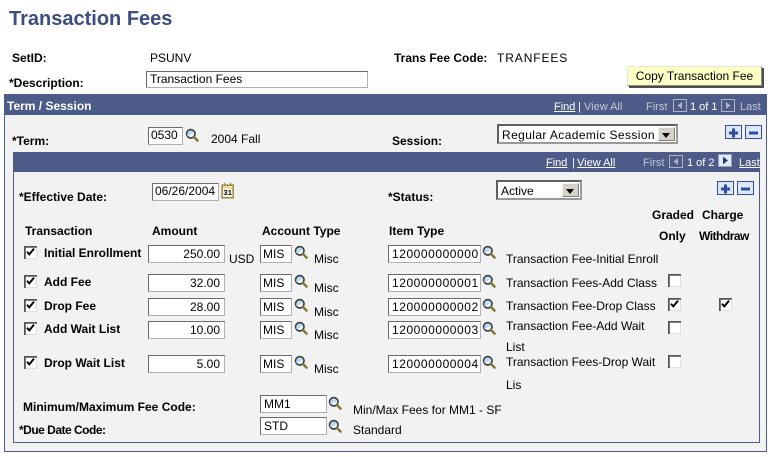 This screenshot has height=457, width=774. Describe the element at coordinates (227, 192) in the screenshot. I see `svg-text: 31` at that location.